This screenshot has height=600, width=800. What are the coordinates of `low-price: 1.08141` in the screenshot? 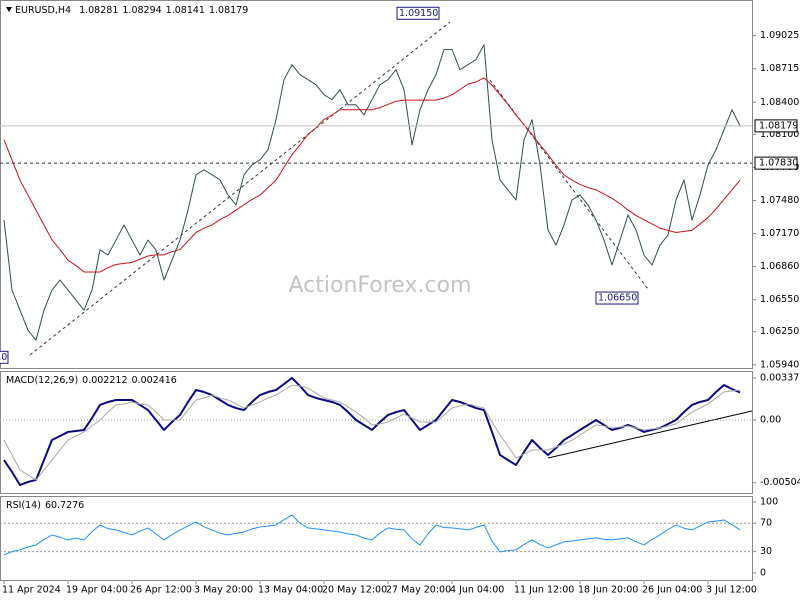 It's located at (185, 10).